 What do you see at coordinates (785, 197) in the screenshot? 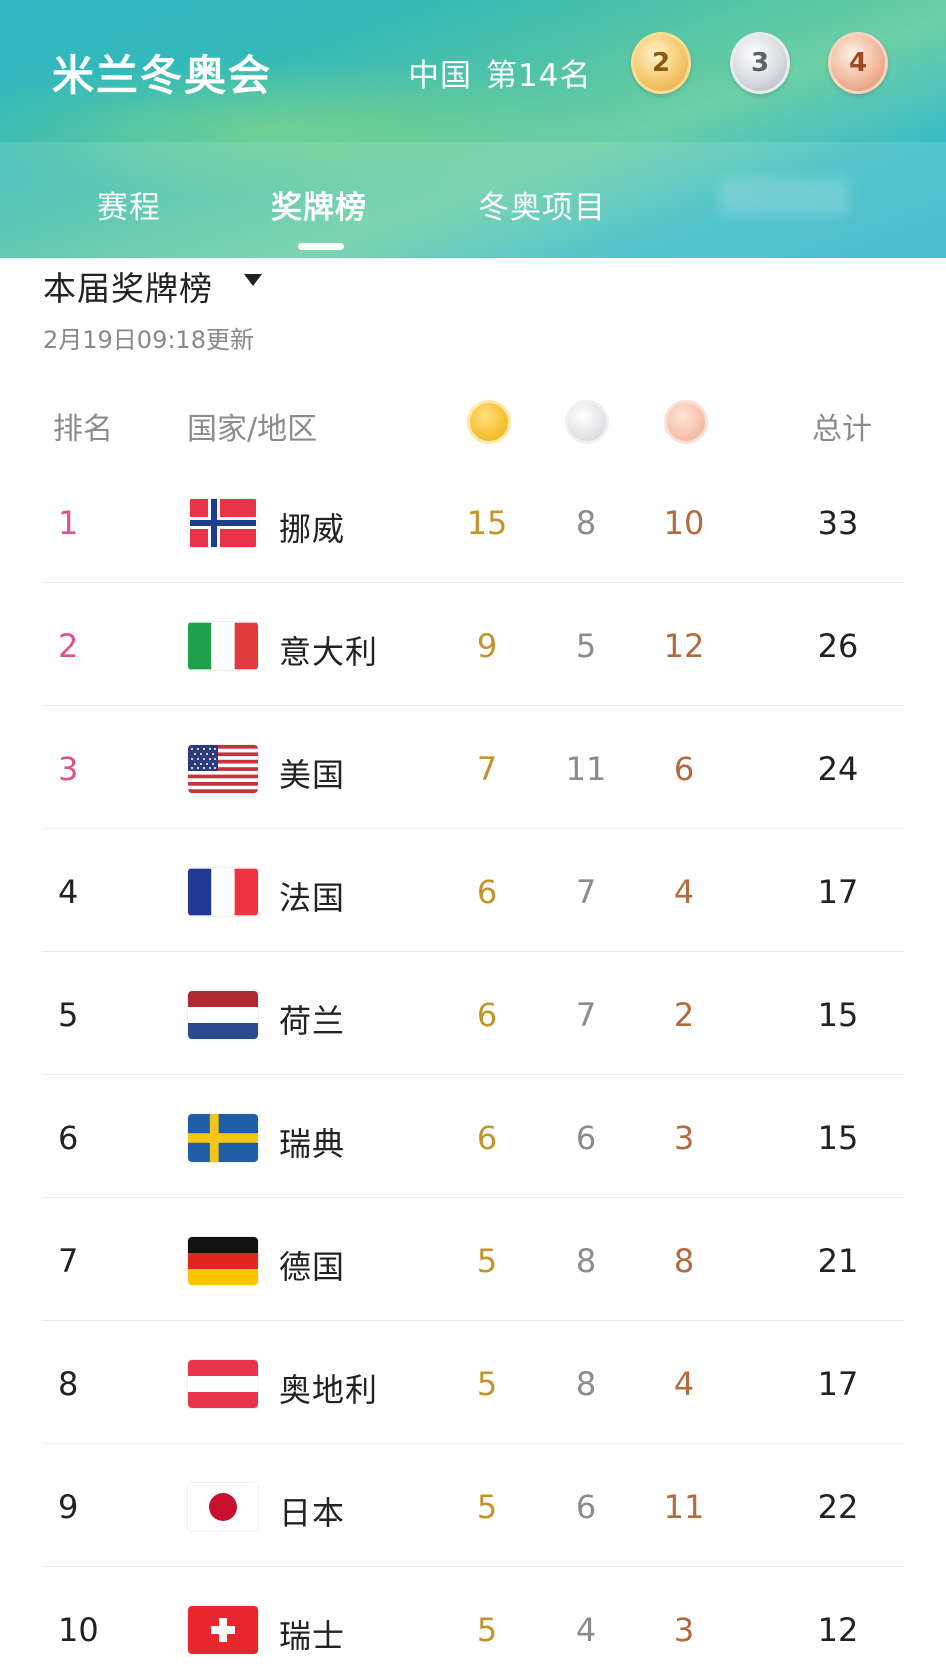
I see `tab-blurred` at bounding box center [785, 197].